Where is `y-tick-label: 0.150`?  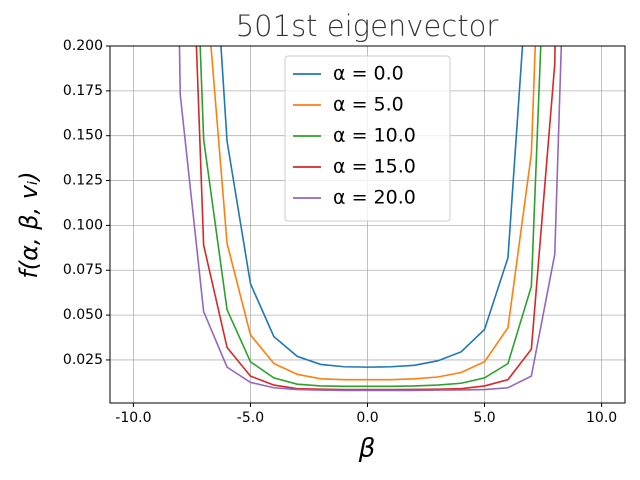 y-tick-label: 0.150 is located at coordinates (83, 136).